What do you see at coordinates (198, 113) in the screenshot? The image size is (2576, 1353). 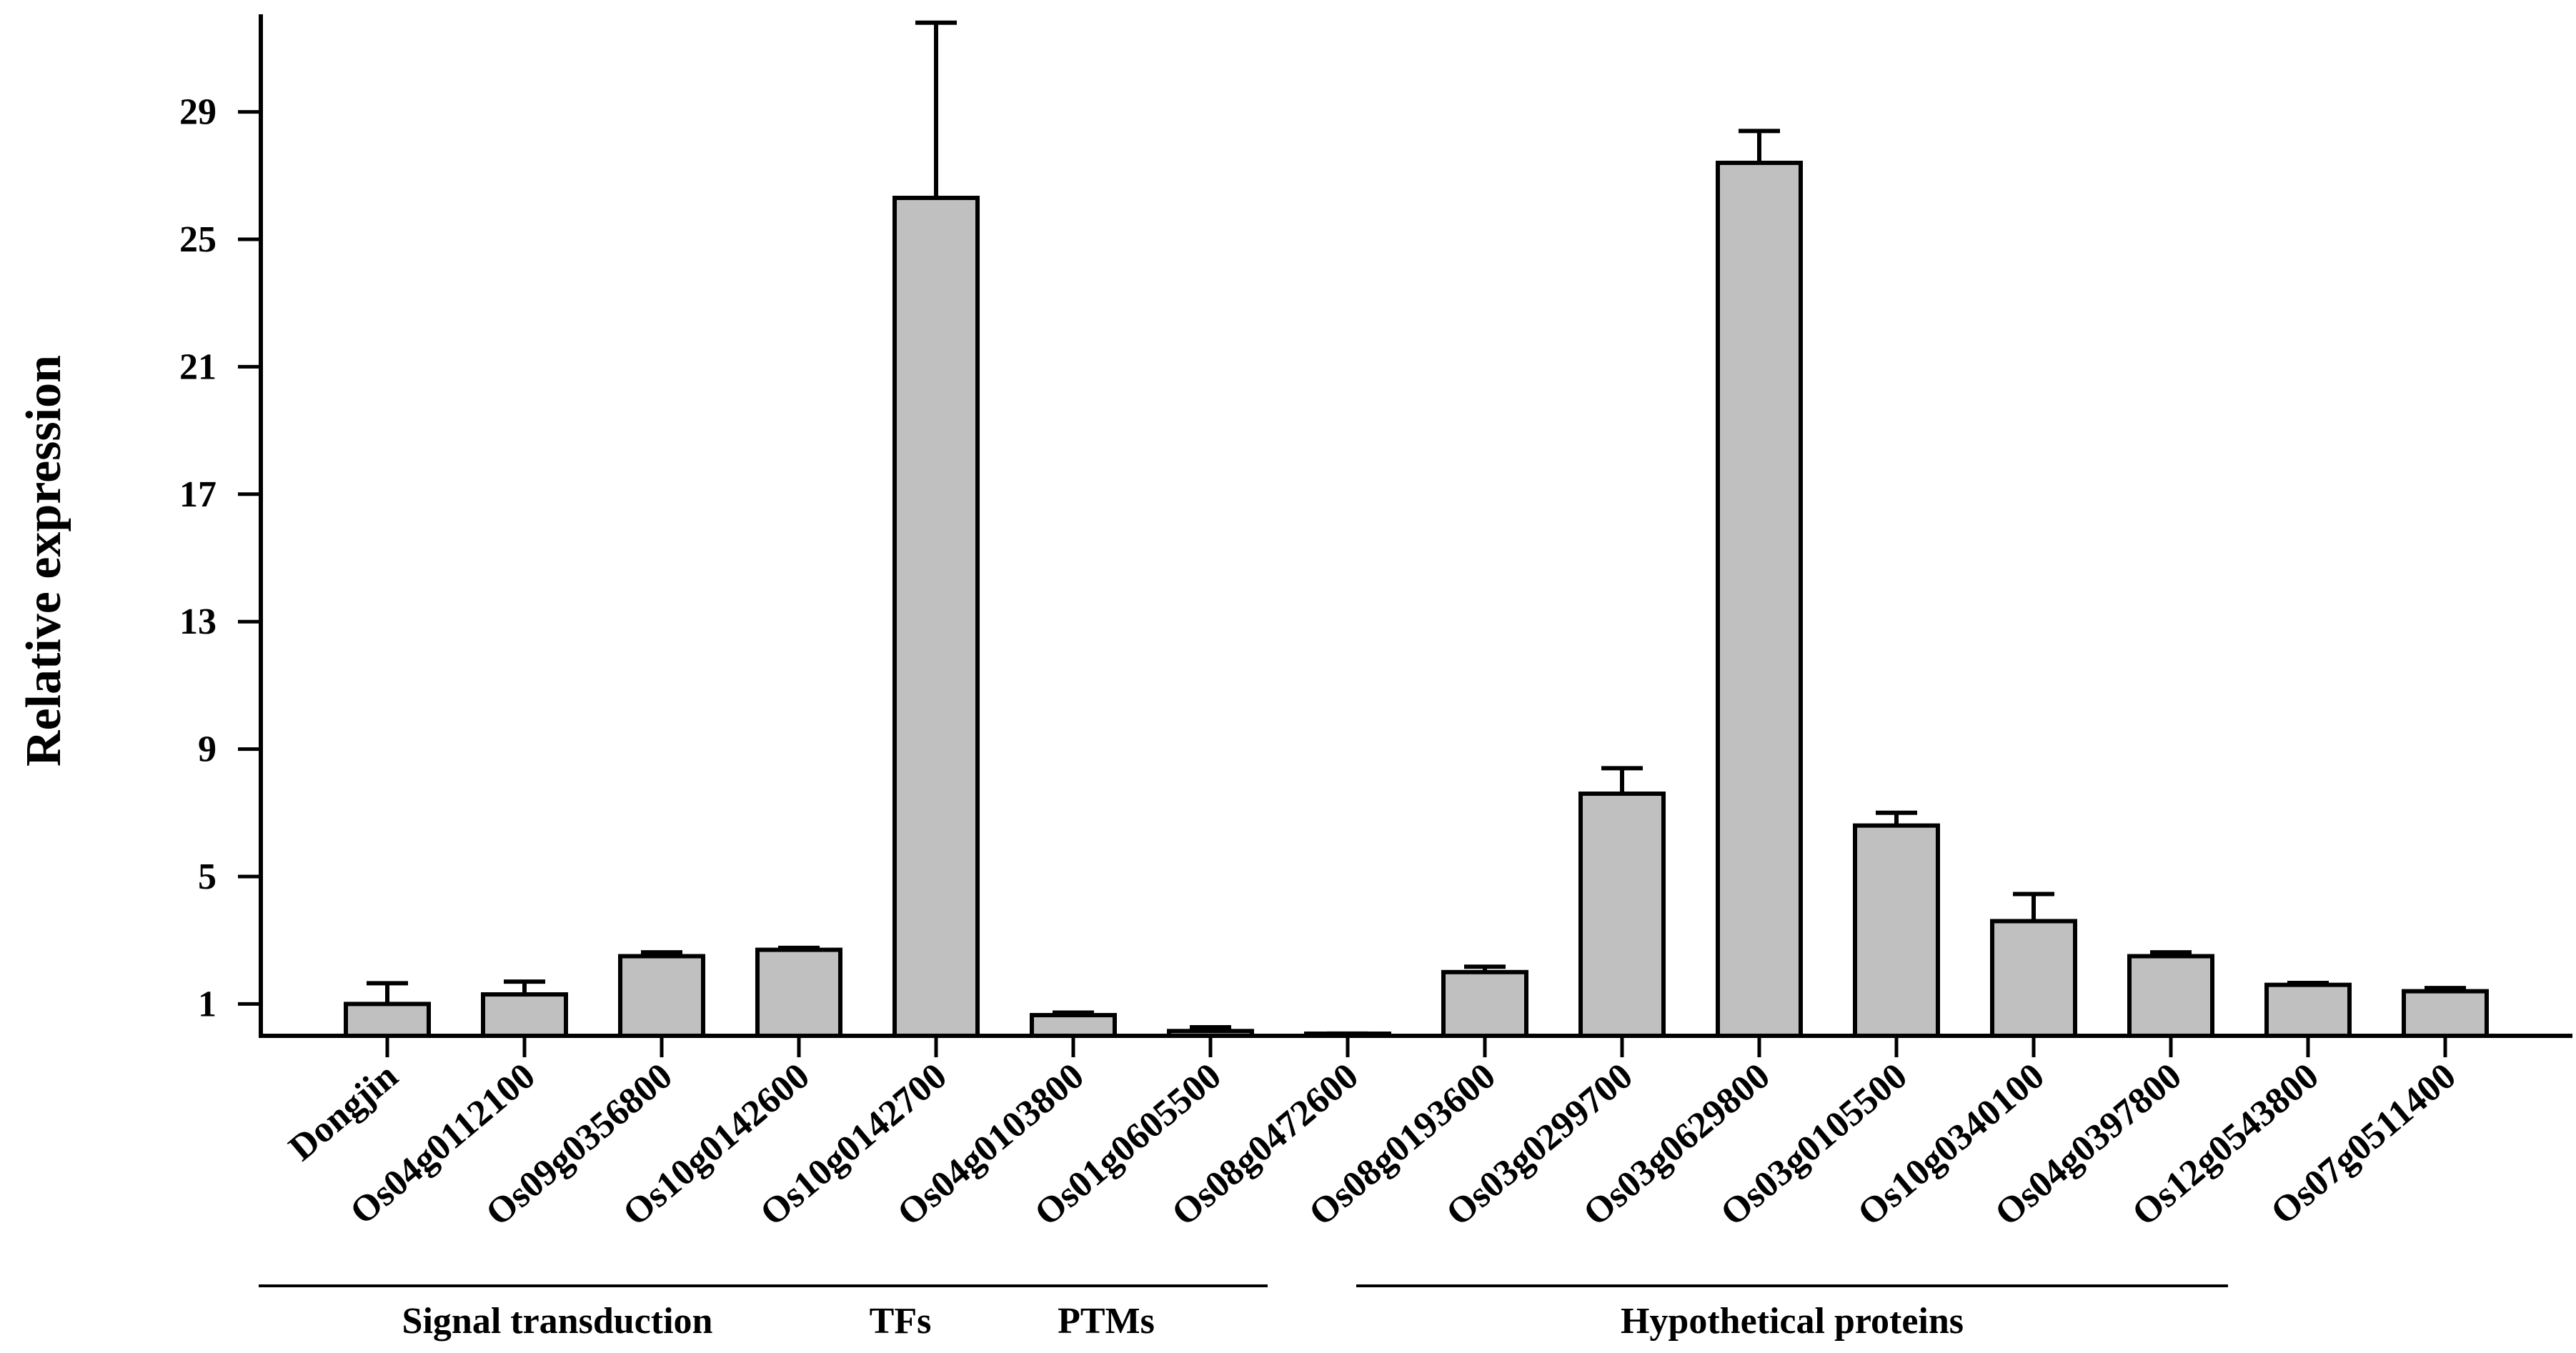 I see `y-tick-label: 29` at bounding box center [198, 113].